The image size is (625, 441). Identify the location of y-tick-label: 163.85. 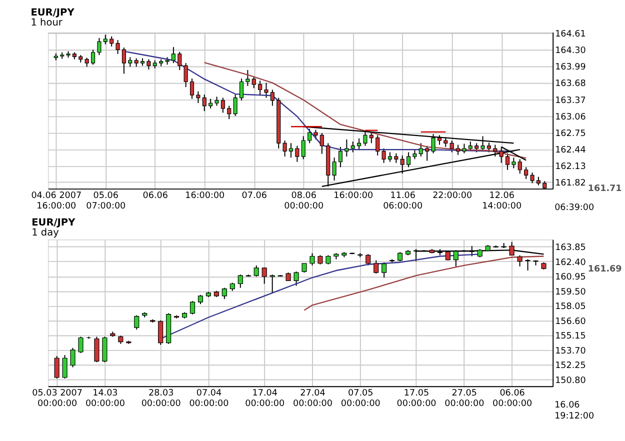
(570, 247).